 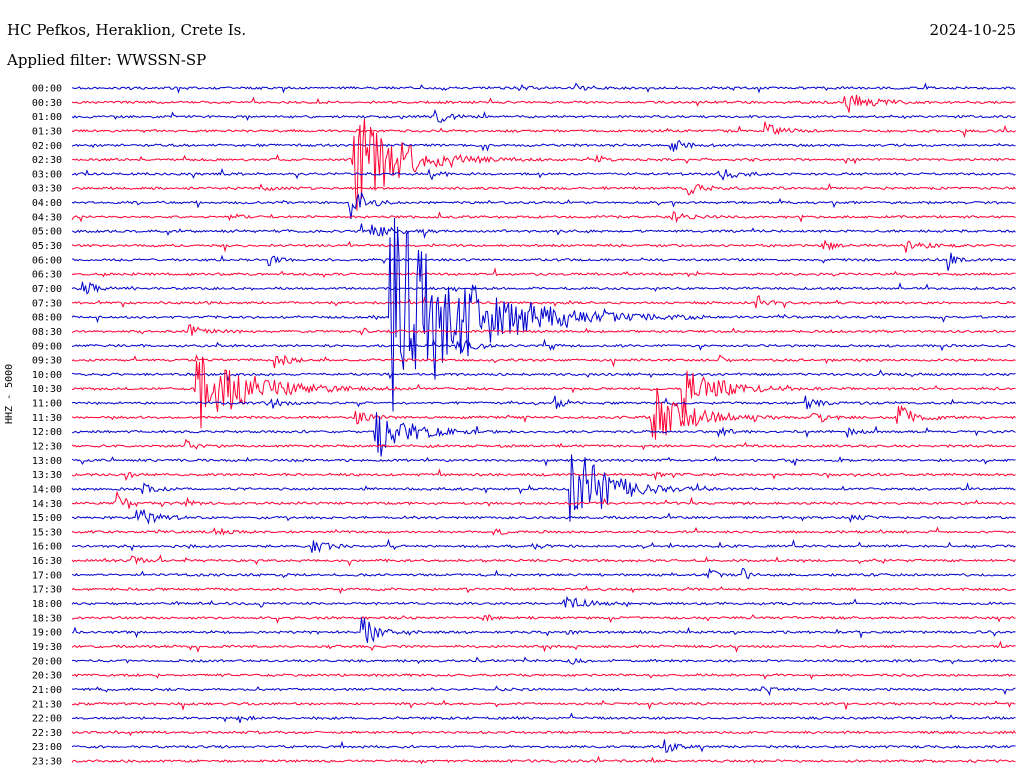 I want to click on row-time-label: 23:30, so click(x=47, y=762).